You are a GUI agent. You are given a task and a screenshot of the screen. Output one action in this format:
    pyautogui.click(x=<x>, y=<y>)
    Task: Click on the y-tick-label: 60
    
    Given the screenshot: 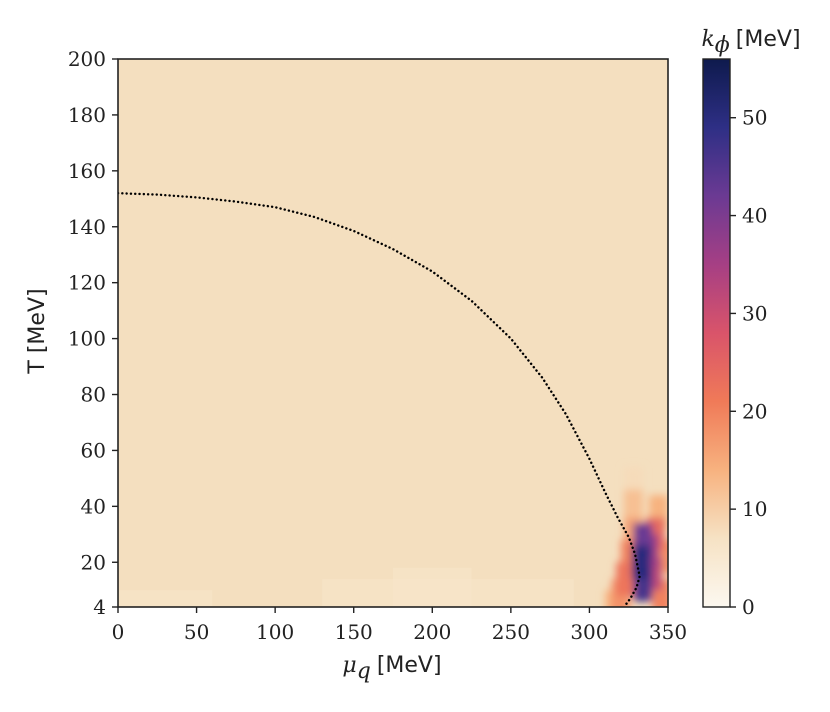 What is the action you would take?
    pyautogui.click(x=93, y=450)
    